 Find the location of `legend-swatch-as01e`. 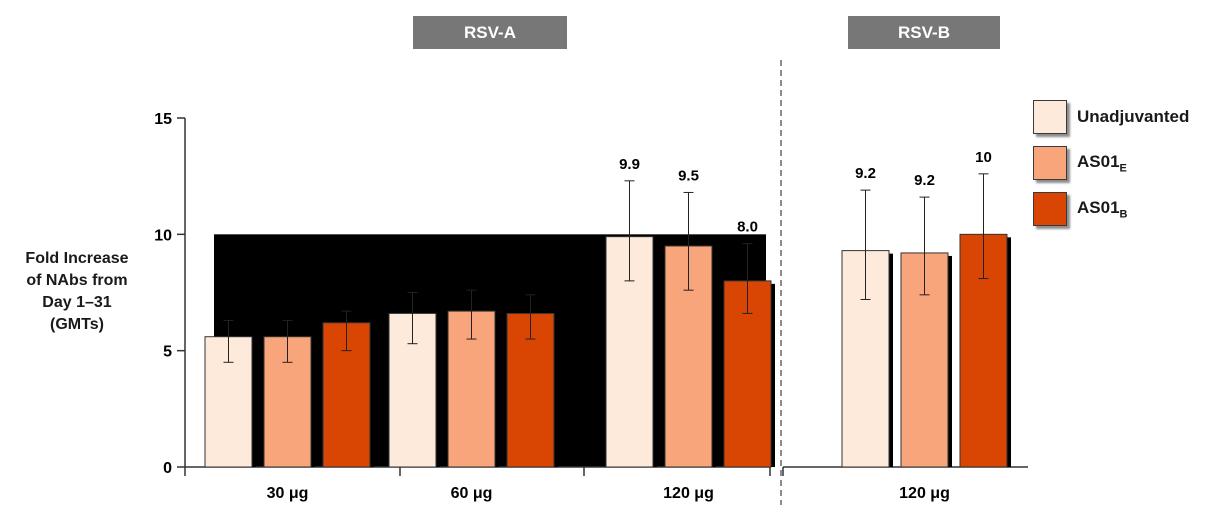

legend-swatch-as01e is located at coordinates (1050, 163).